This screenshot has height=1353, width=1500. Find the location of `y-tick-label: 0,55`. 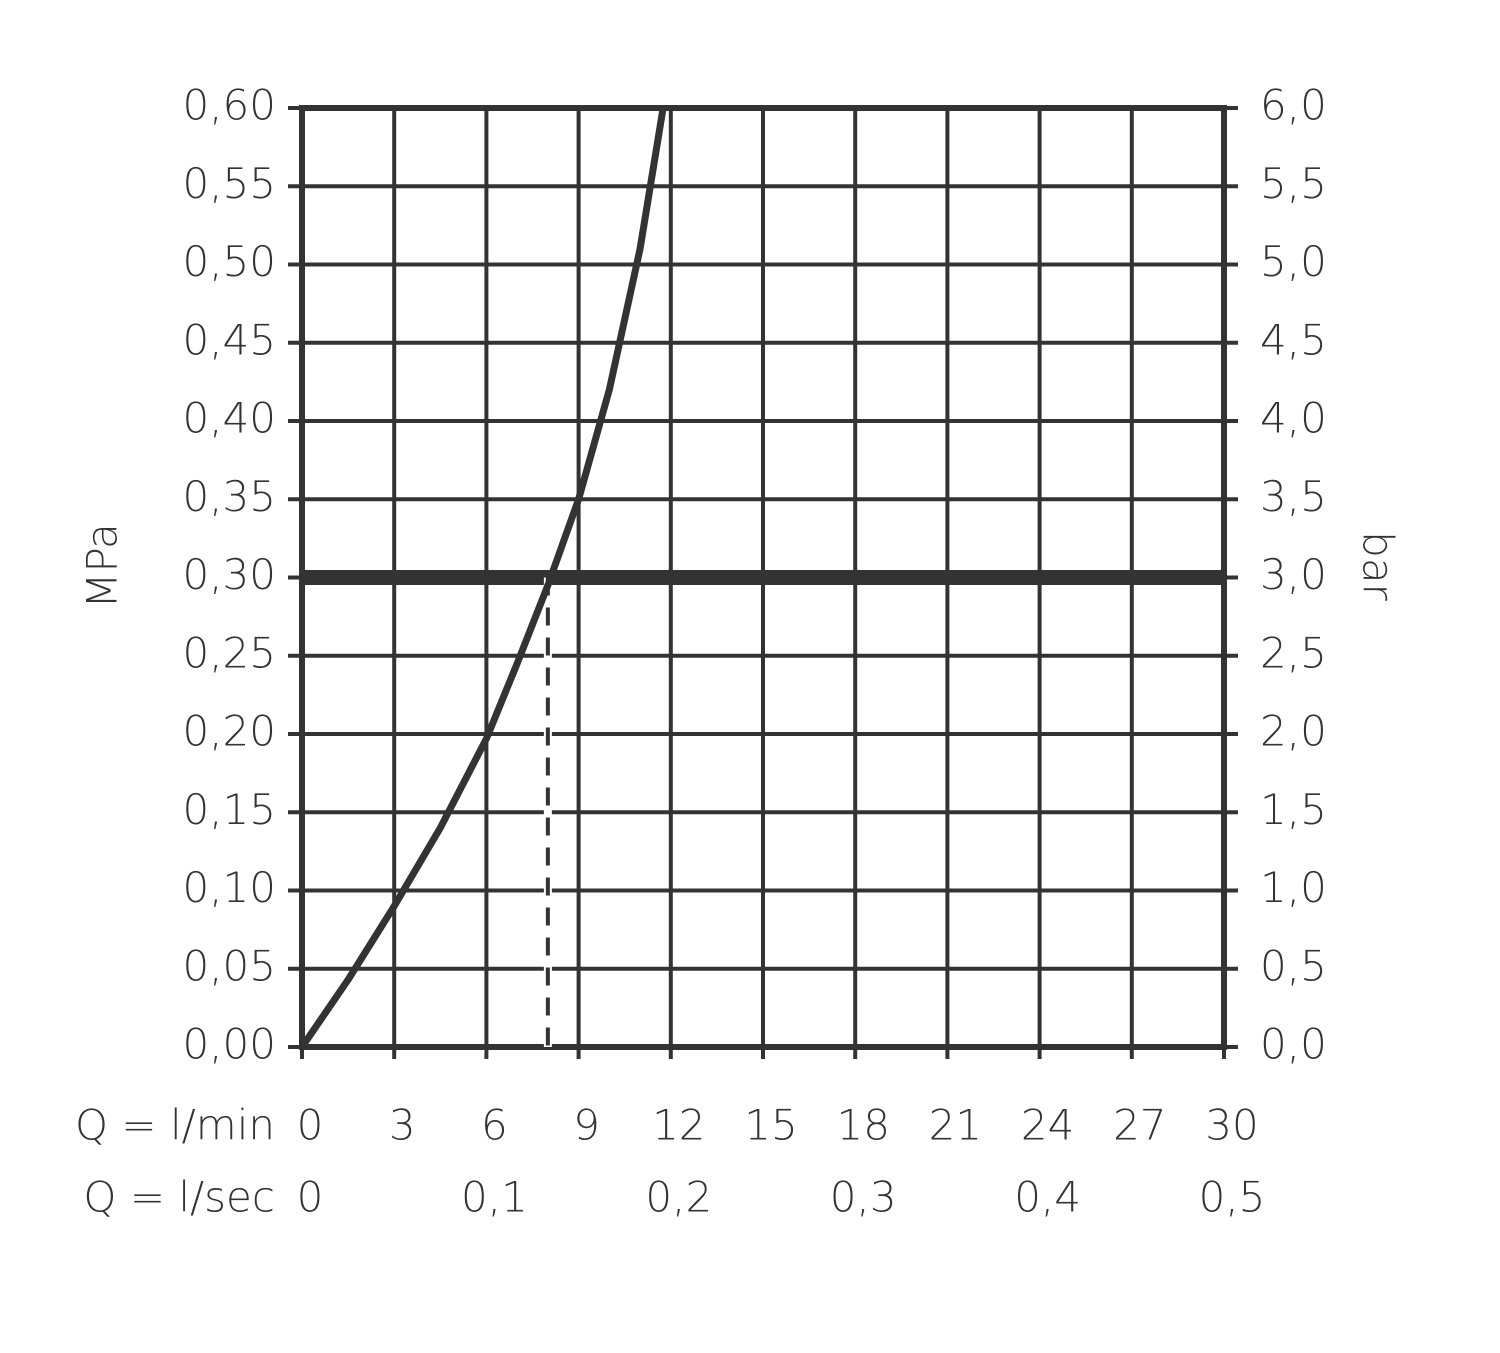

y-tick-label: 0,55 is located at coordinates (229, 183).